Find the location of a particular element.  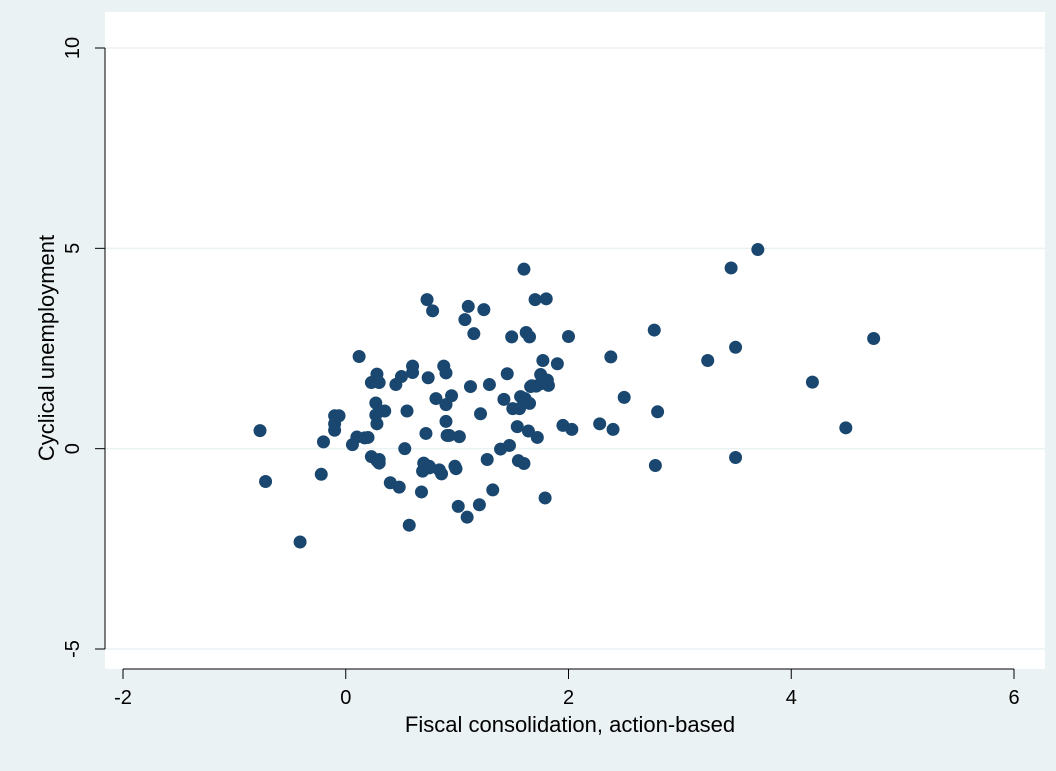

y-tick-label: 0 is located at coordinates (73, 448).